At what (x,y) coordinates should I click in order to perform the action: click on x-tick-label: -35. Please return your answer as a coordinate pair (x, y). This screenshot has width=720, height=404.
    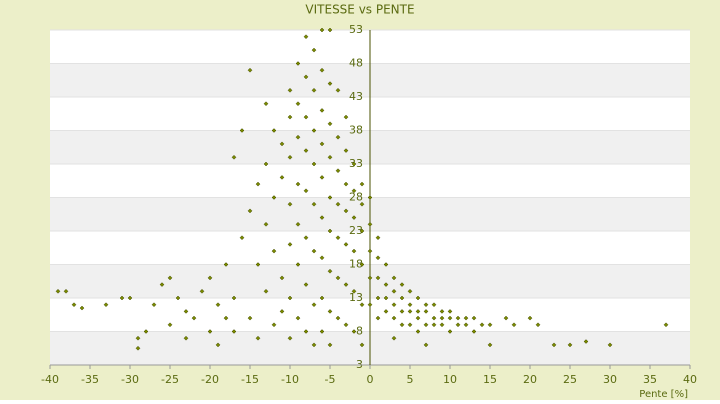
    Looking at the image, I should click on (90, 379).